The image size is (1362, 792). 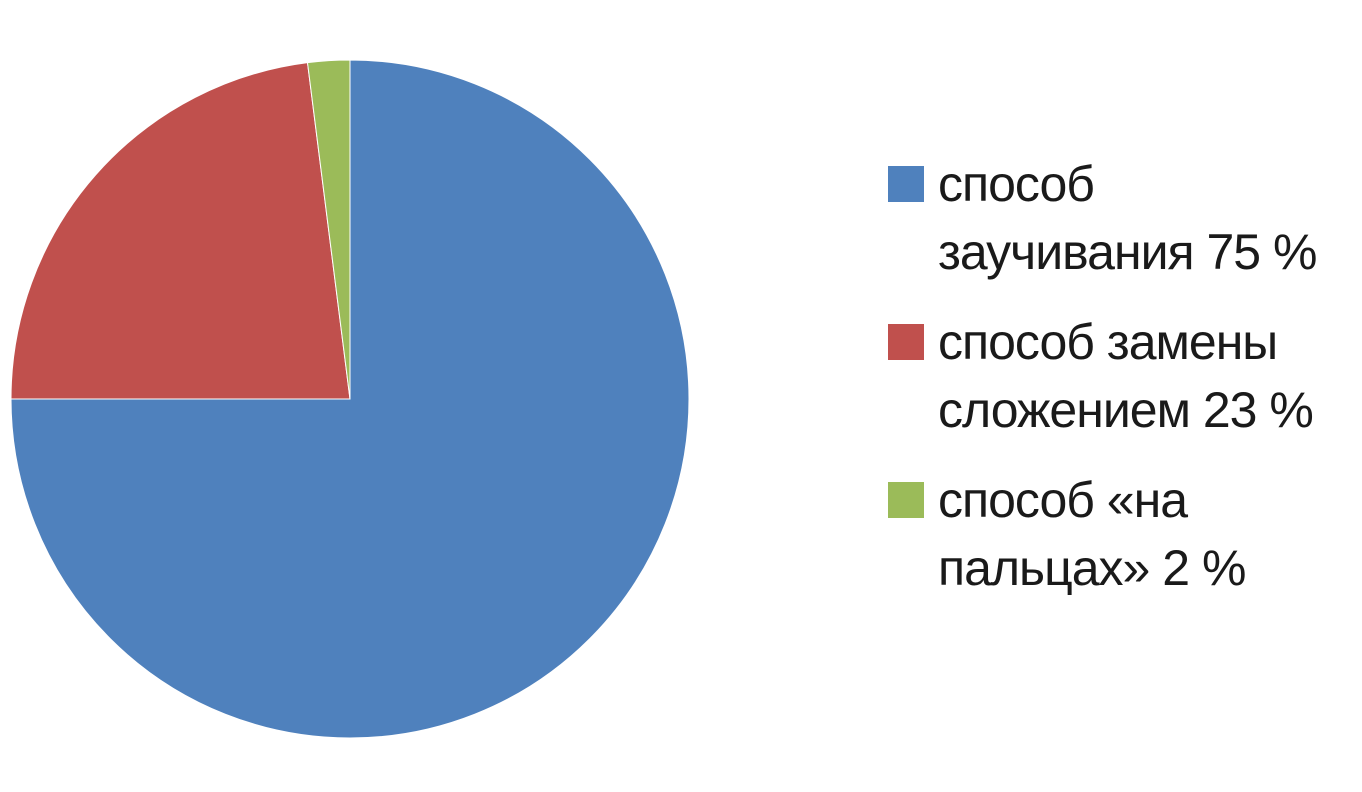 I want to click on legend-label: способ заучивания 75 %, so click(x=1127, y=218).